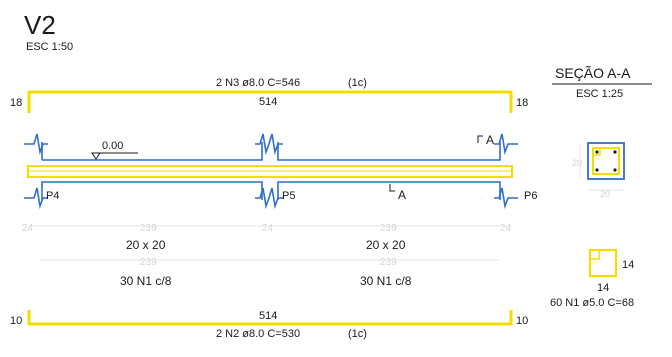  What do you see at coordinates (615, 152) in the screenshot?
I see `section-bar-top-right` at bounding box center [615, 152].